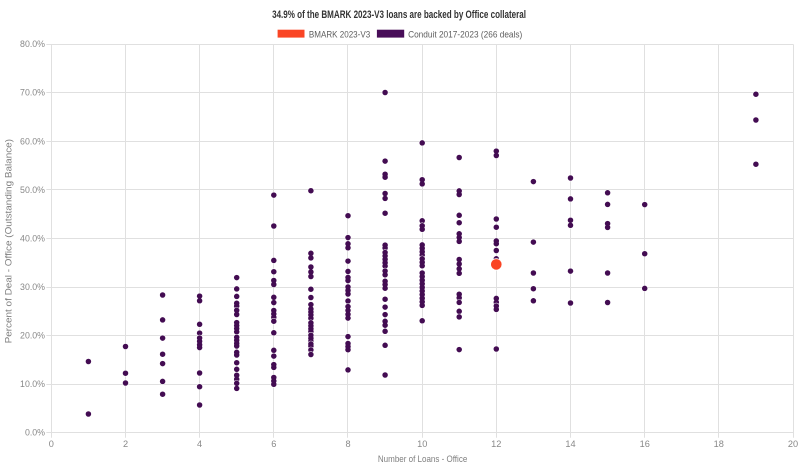  Describe the element at coordinates (32, 336) in the screenshot. I see `svg-text: 20.0%` at that location.